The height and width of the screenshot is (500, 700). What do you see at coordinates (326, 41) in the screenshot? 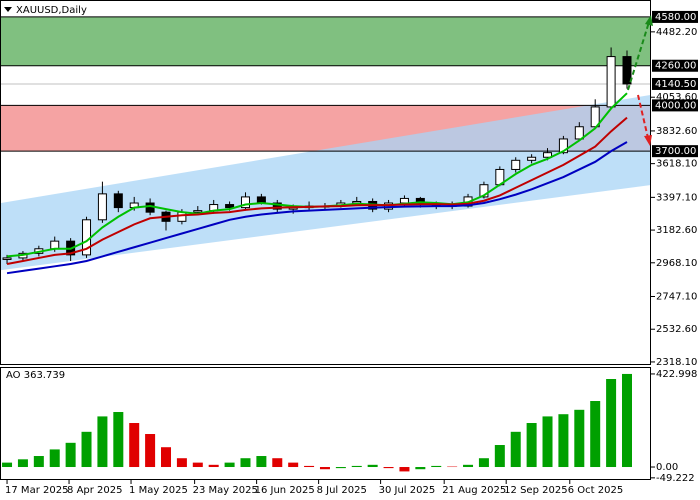
I see `zone` at bounding box center [326, 41].